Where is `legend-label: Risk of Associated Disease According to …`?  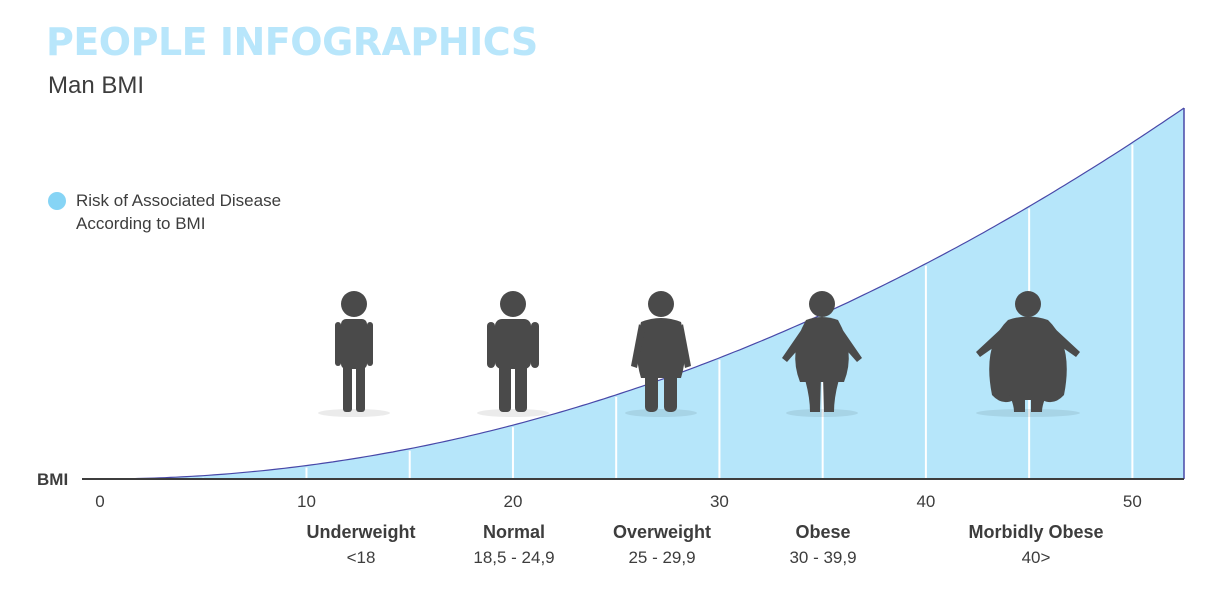 legend-label: Risk of Associated Disease According to … is located at coordinates (206, 212).